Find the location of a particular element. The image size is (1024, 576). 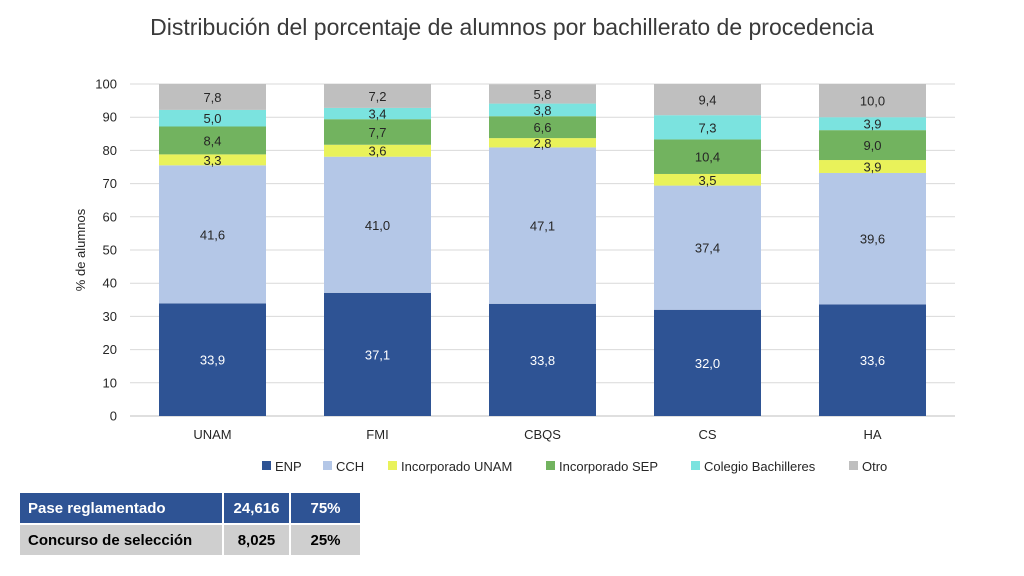

y-tick-label: 100 is located at coordinates (106, 84).